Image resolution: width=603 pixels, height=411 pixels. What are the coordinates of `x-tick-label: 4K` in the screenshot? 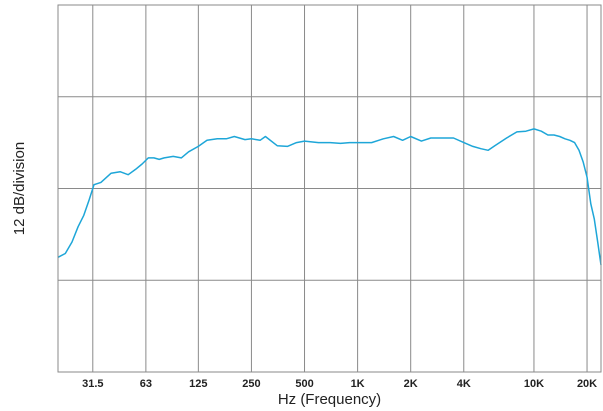 It's located at (464, 384).